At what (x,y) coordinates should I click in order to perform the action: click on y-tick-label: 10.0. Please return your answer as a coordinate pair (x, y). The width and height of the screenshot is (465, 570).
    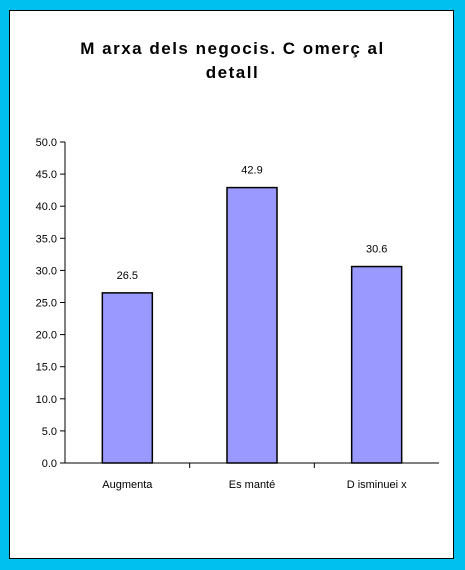
    Looking at the image, I should click on (46, 400).